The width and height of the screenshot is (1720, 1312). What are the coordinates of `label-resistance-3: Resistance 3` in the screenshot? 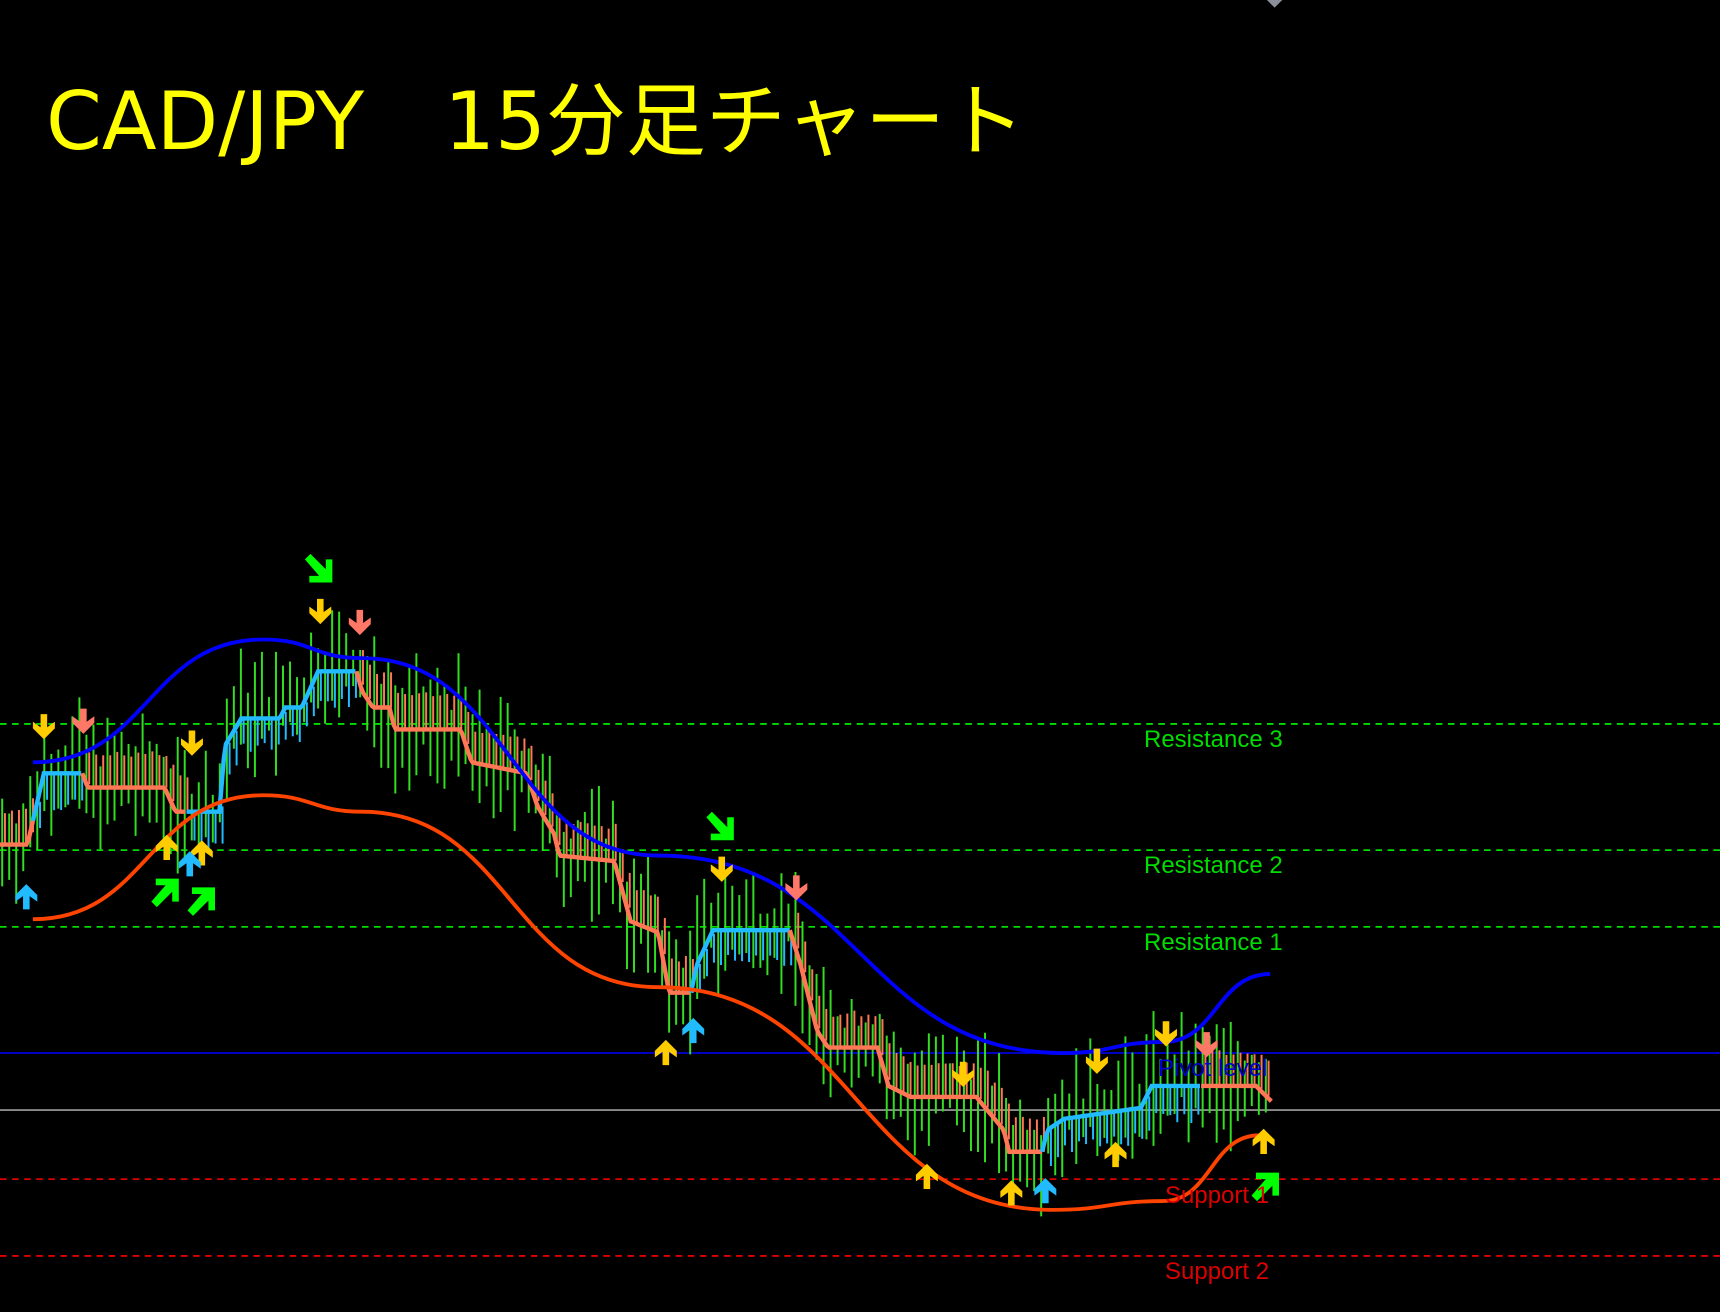 It's located at (1213, 739).